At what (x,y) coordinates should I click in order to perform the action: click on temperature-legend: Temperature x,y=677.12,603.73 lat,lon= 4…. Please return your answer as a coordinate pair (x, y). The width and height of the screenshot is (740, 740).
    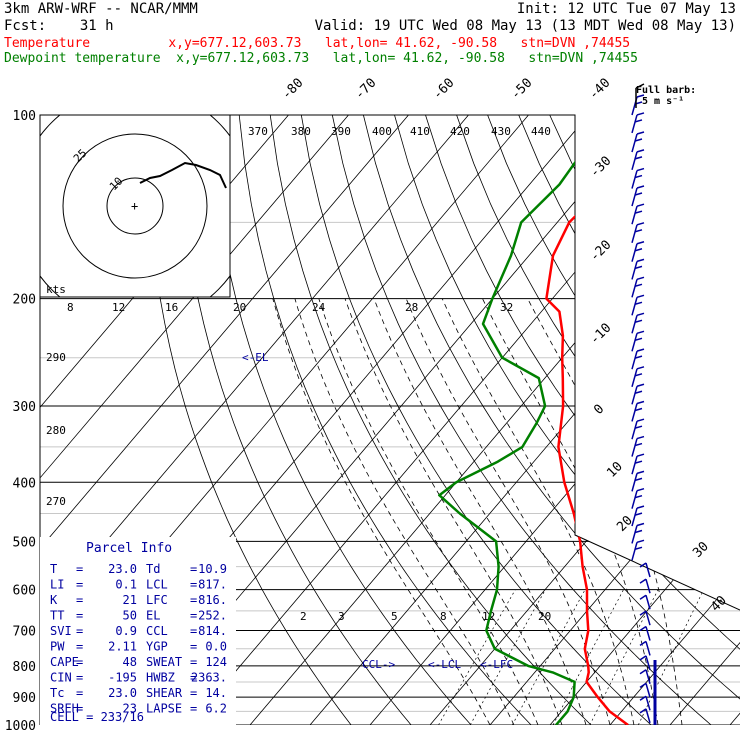
    Looking at the image, I should click on (317, 43).